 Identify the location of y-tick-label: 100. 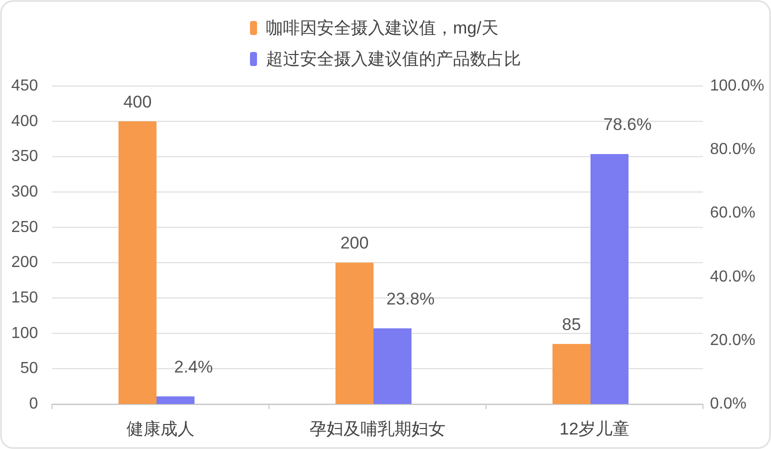
(24, 333).